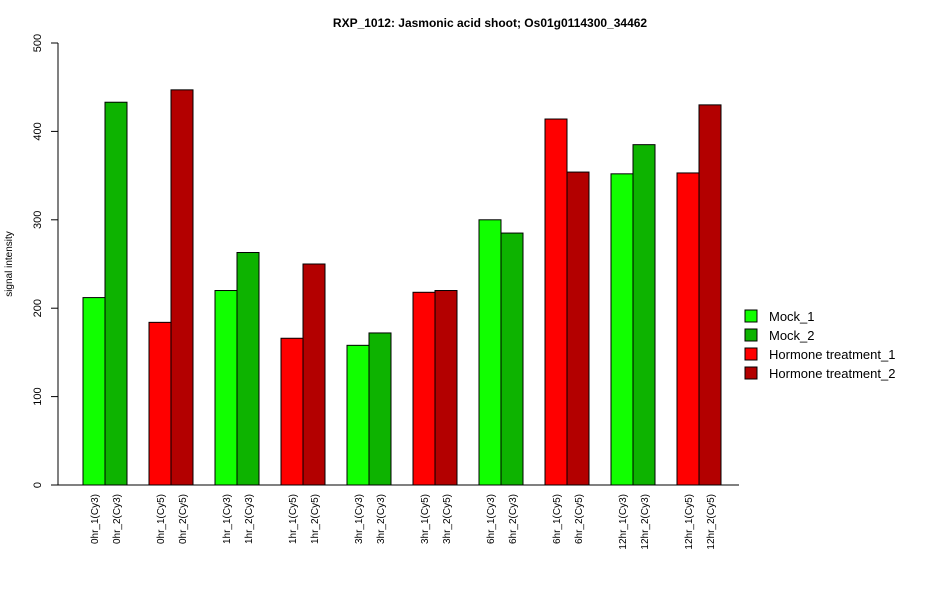 This screenshot has height=605, width=950. I want to click on bar-group: 6hr_1(Cy3) 6hr_2(Cy3), so click(501, 381).